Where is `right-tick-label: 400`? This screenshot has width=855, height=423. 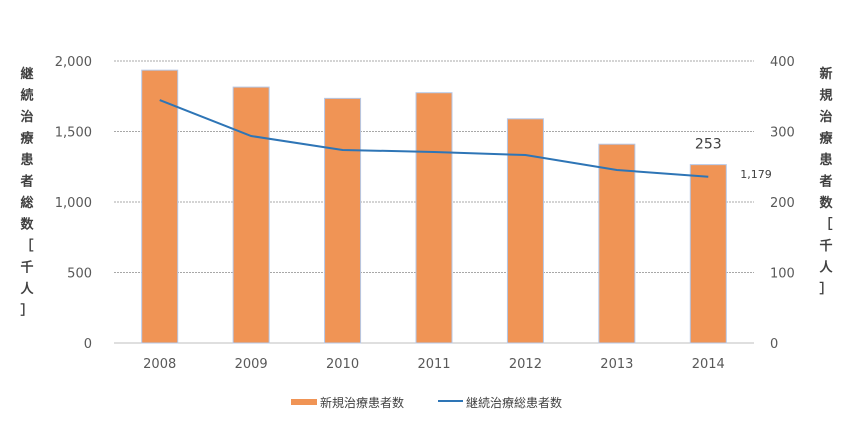
right-tick-label: 400 is located at coordinates (782, 62).